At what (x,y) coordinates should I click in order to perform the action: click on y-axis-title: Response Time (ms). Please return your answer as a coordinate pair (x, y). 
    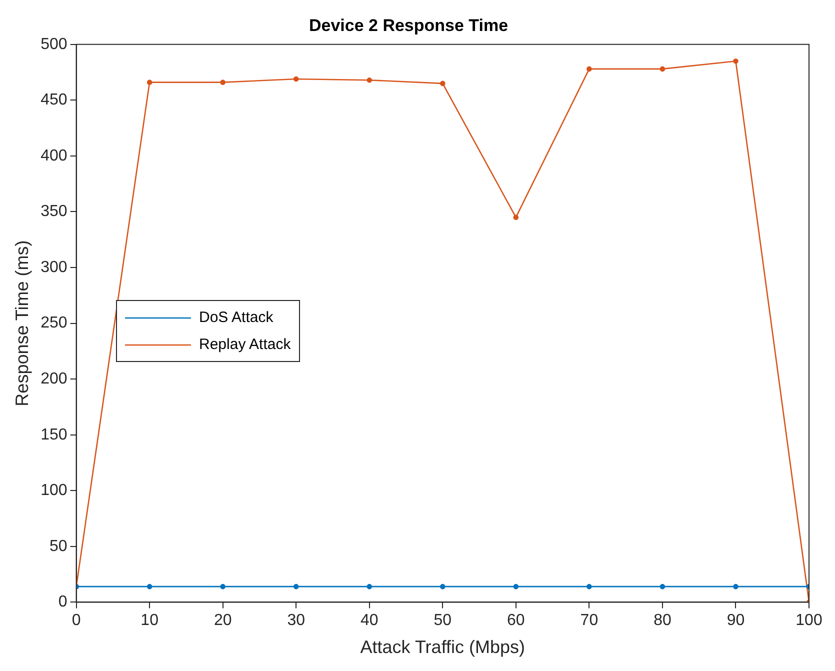
    Looking at the image, I should click on (22, 323).